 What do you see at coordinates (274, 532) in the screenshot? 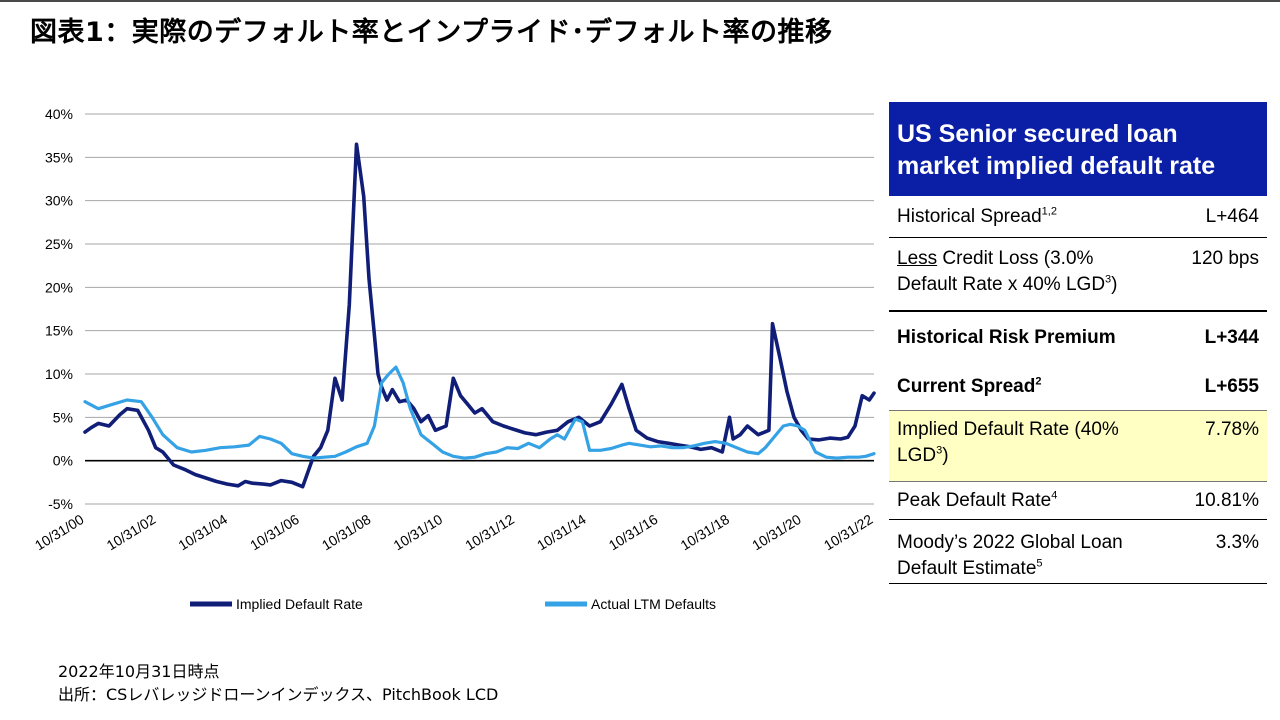
I see `x-tick-label: 10/31/06` at bounding box center [274, 532].